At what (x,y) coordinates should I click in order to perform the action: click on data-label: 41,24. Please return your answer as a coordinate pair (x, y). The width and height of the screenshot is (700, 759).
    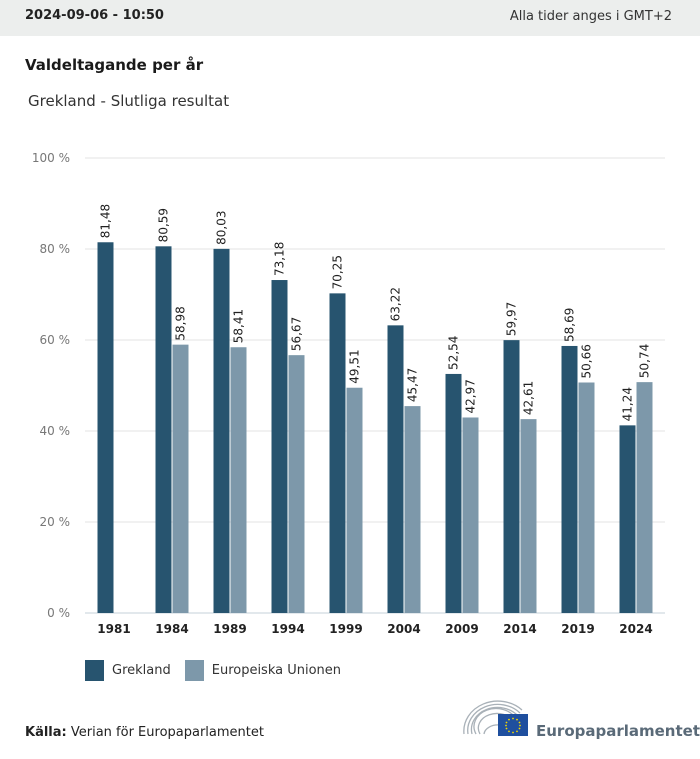
    Looking at the image, I should click on (628, 404).